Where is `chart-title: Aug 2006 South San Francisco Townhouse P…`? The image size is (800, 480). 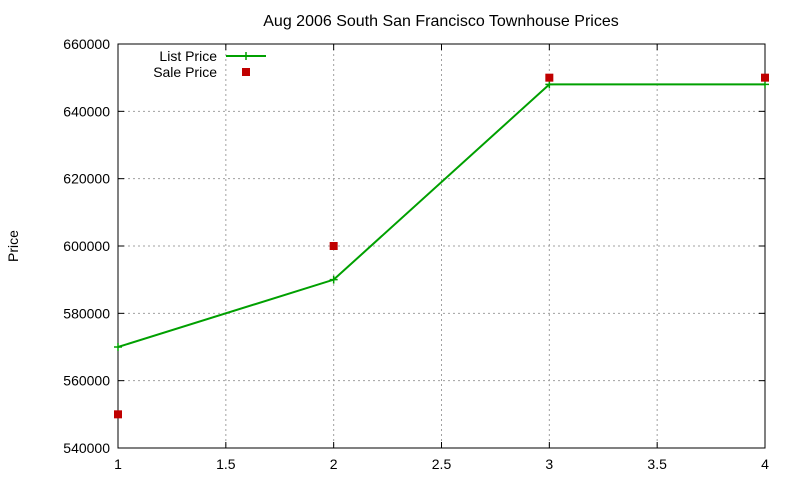 chart-title: Aug 2006 South San Francisco Townhouse P… is located at coordinates (440, 21).